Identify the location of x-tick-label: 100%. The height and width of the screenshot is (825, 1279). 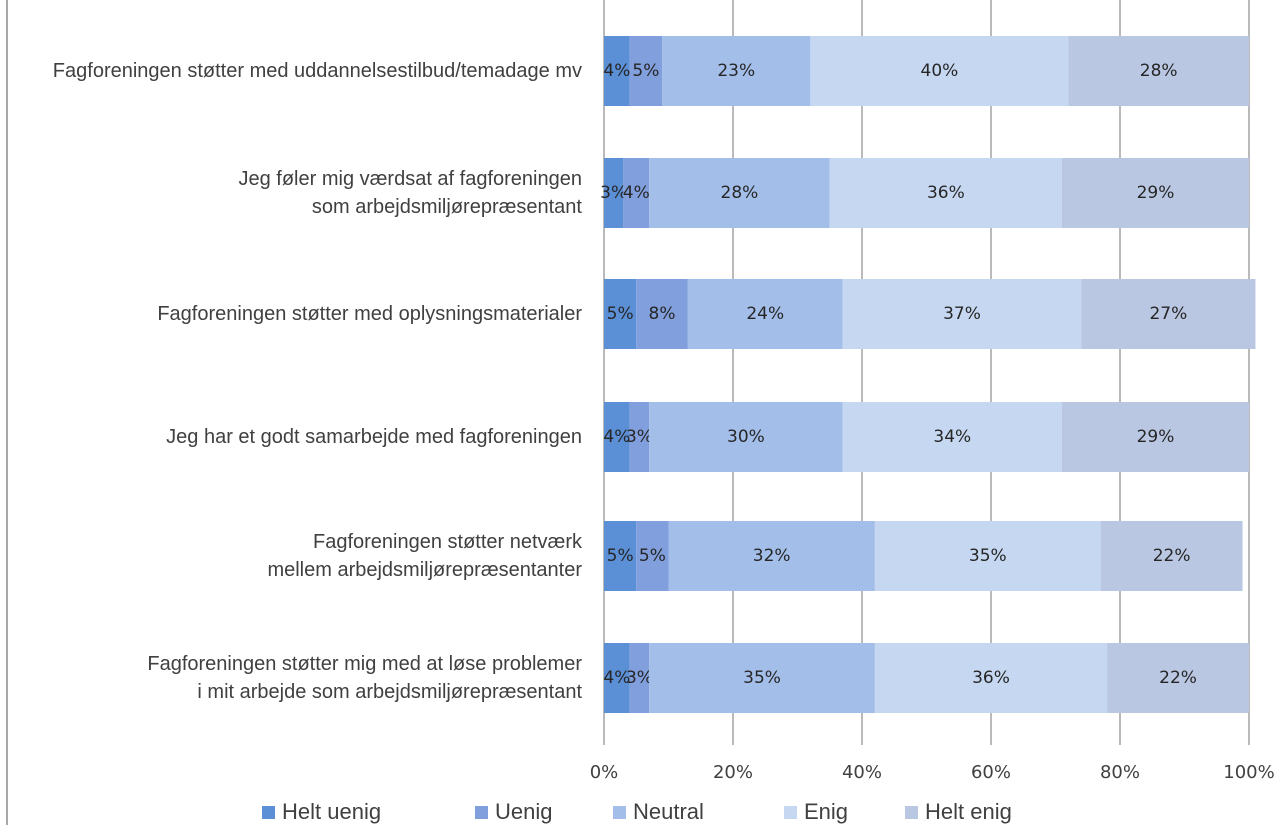
(1248, 772).